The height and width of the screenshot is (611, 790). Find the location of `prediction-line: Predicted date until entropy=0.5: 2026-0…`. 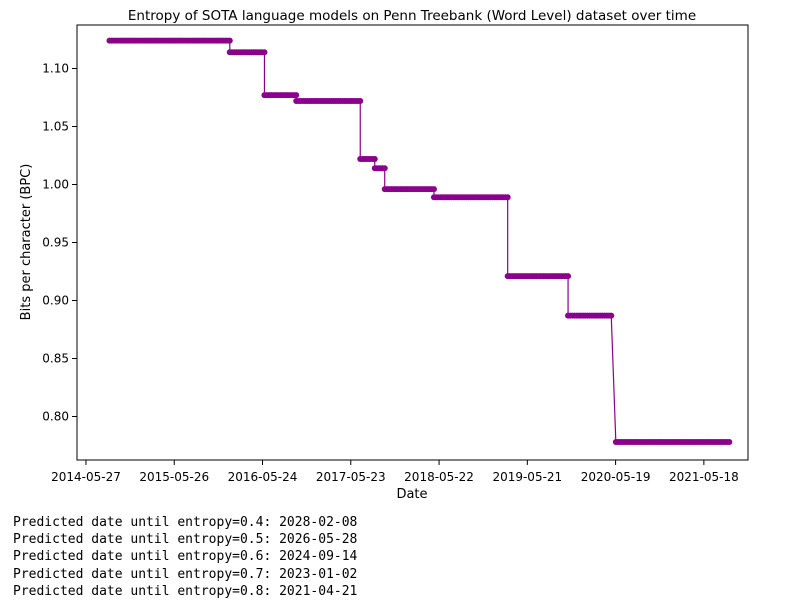

prediction-line: Predicted date until entropy=0.5: 2026-0… is located at coordinates (185, 540).